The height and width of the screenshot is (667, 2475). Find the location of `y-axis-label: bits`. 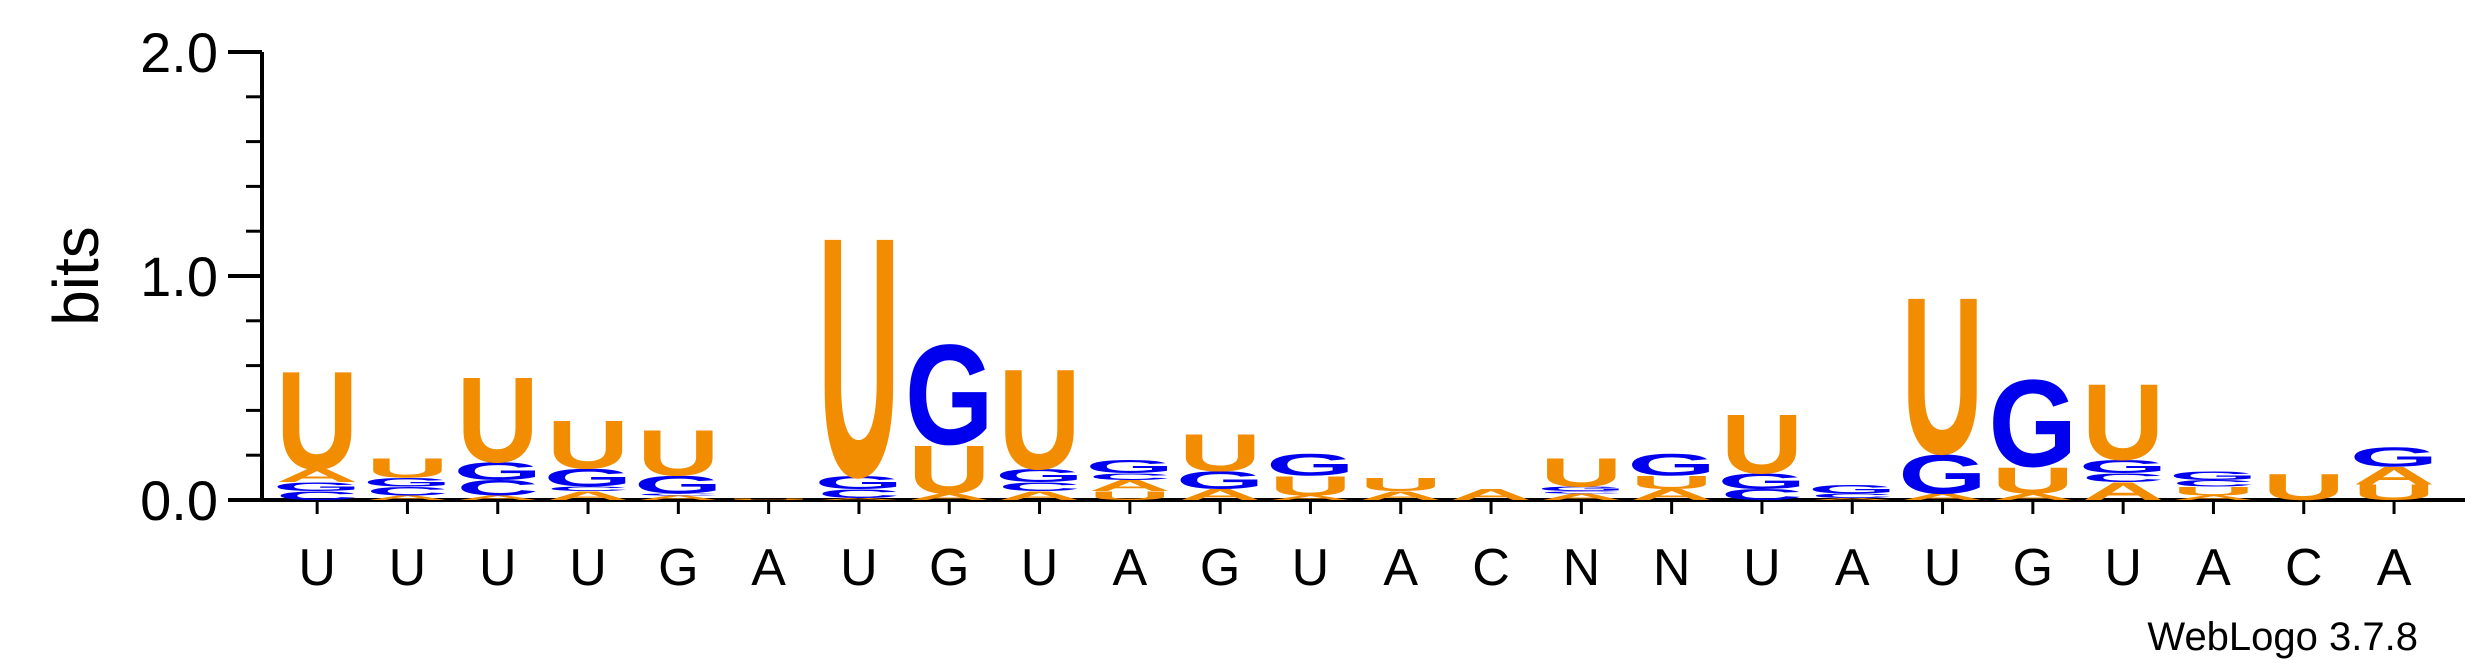

y-axis-label: bits is located at coordinates (76, 276).